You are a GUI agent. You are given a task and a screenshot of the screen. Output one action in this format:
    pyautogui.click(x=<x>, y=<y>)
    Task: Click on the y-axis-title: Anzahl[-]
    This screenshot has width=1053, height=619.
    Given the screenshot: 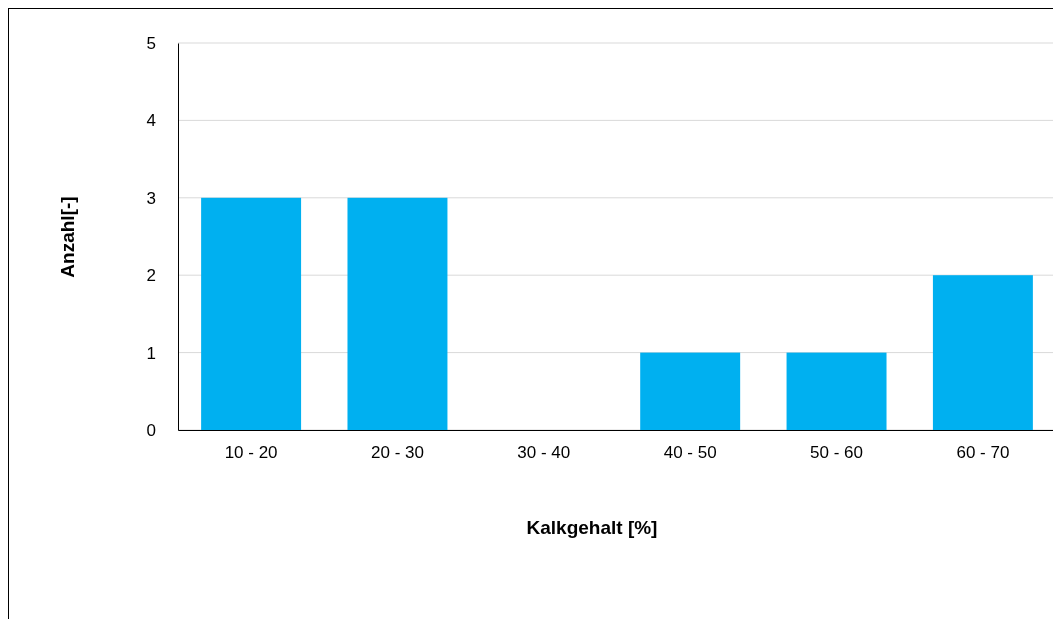 What is the action you would take?
    pyautogui.click(x=67, y=237)
    